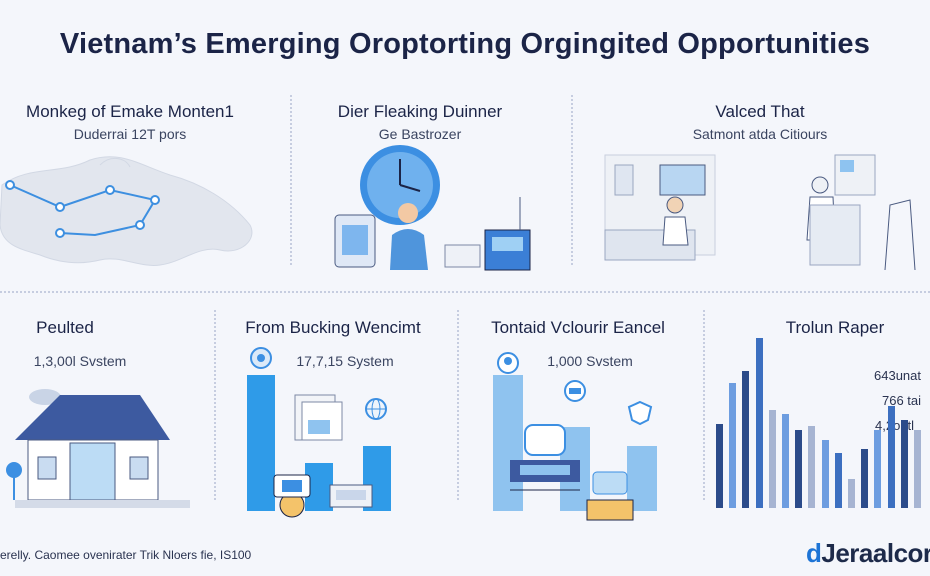 This screenshot has width=930, height=576. Describe the element at coordinates (126, 211) in the screenshot. I see `map-illustration` at that location.